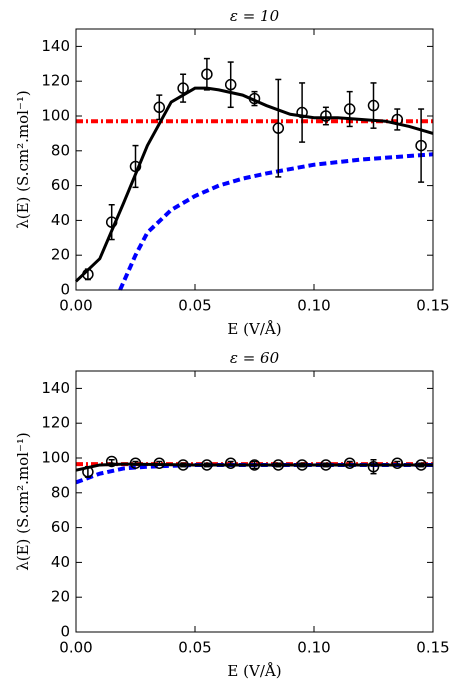 The height and width of the screenshot is (695, 463). I want to click on chart-title: ε = 10, so click(255, 16).